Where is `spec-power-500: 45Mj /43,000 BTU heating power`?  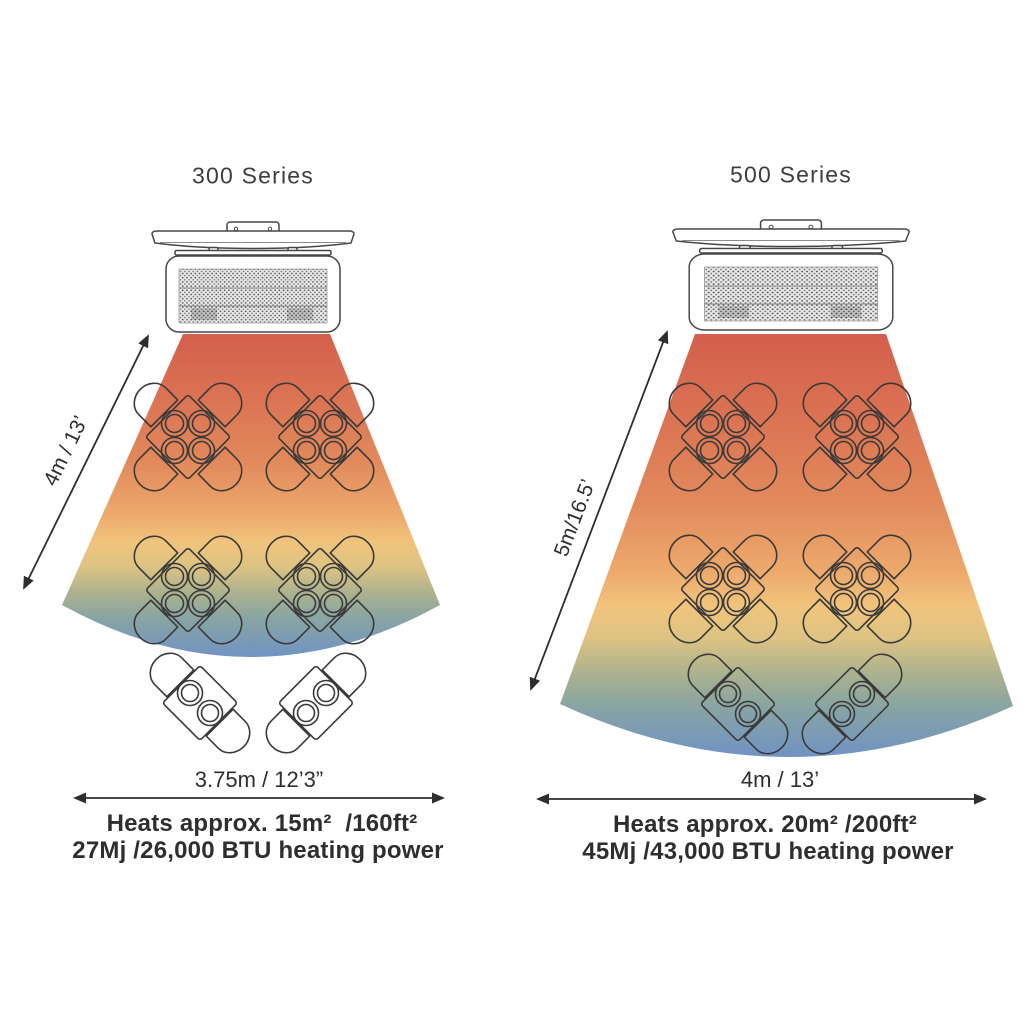 spec-power-500: 45Mj /43,000 BTU heating power is located at coordinates (768, 851).